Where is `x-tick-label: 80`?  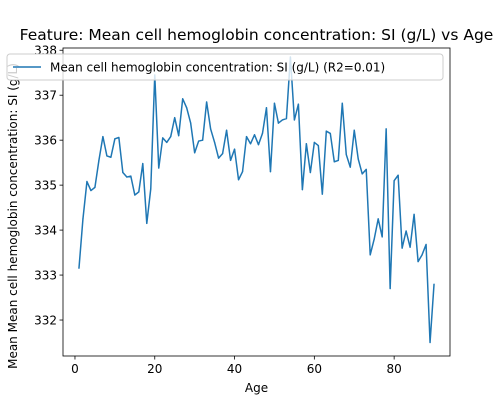
x-tick-label: 80 is located at coordinates (394, 369).